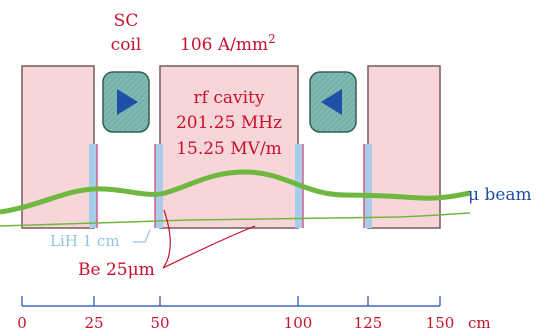 This screenshot has height=333, width=539. What do you see at coordinates (368, 323) in the screenshot?
I see `scale-tick-125: 125` at bounding box center [368, 323].